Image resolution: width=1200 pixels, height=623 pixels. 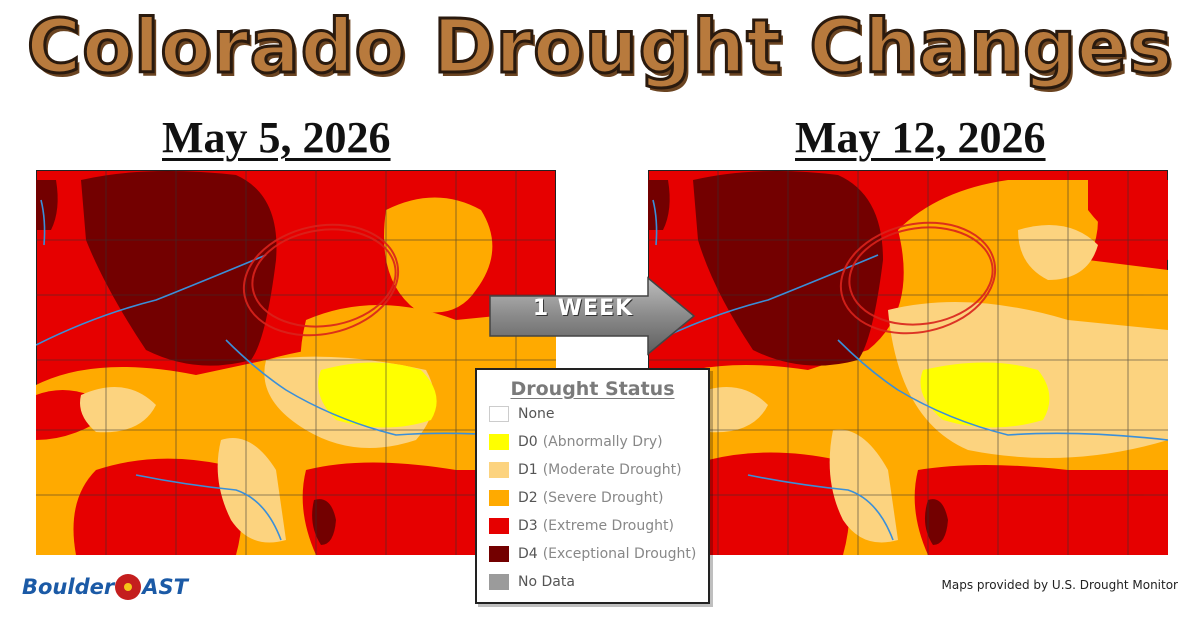 I want to click on legend-item: D4 (Exceptional Drought), so click(x=598, y=554).